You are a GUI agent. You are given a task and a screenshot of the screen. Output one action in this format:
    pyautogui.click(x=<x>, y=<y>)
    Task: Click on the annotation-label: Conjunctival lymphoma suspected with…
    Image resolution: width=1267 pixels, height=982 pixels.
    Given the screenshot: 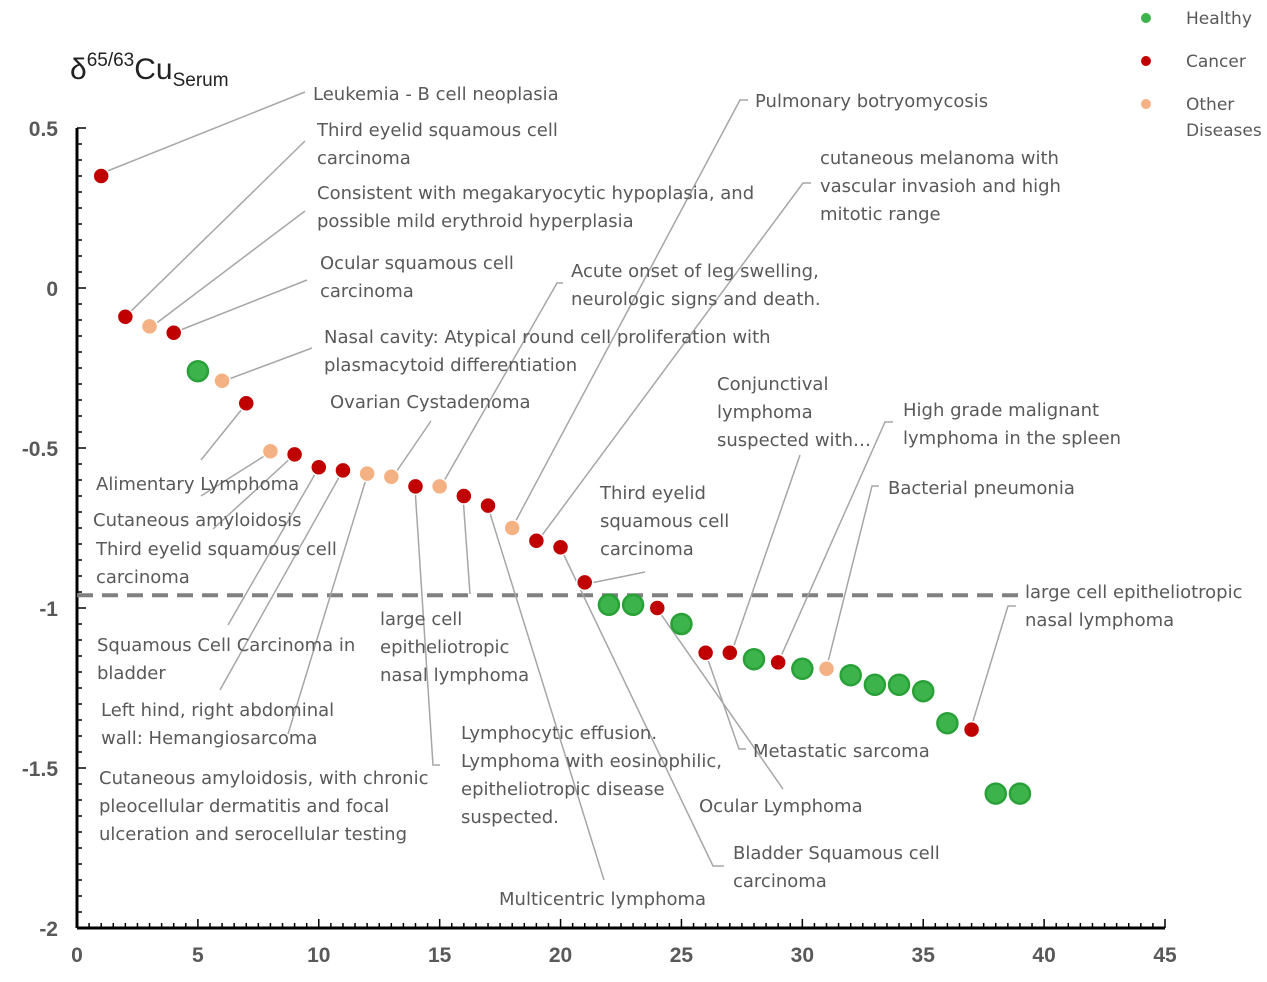 What is the action you would take?
    pyautogui.click(x=794, y=412)
    